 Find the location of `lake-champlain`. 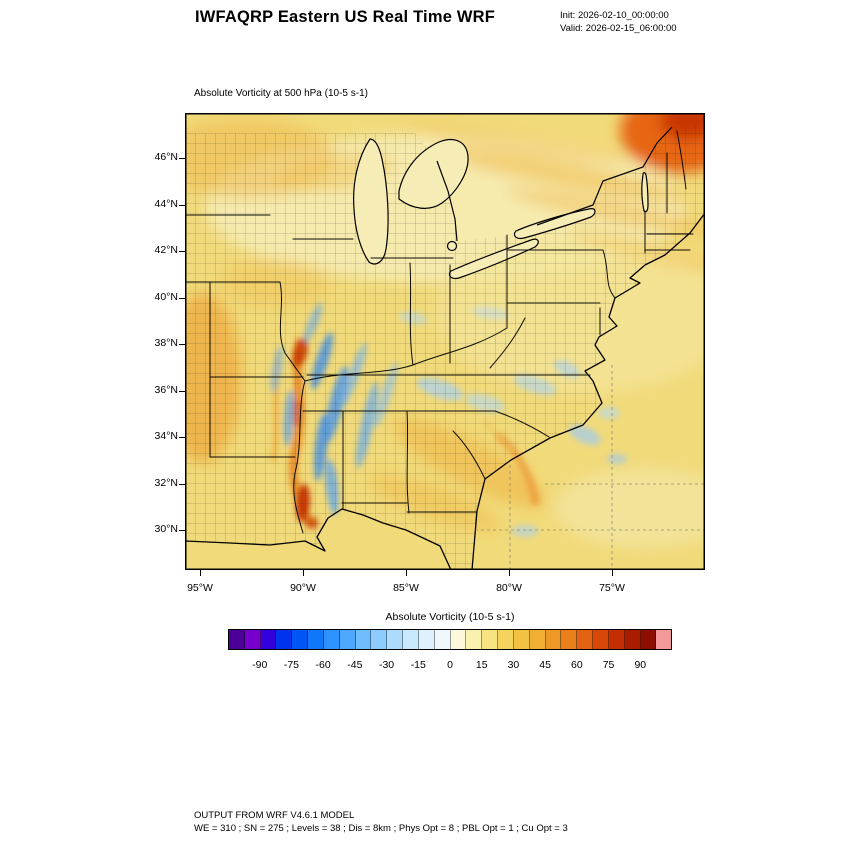

lake-champlain is located at coordinates (645, 192).